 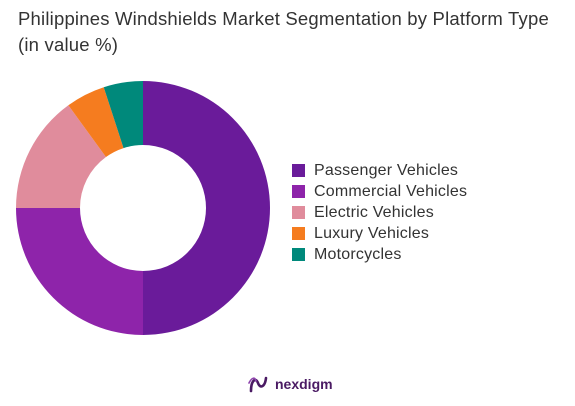 I want to click on brand-name: nexdigm, so click(x=304, y=384).